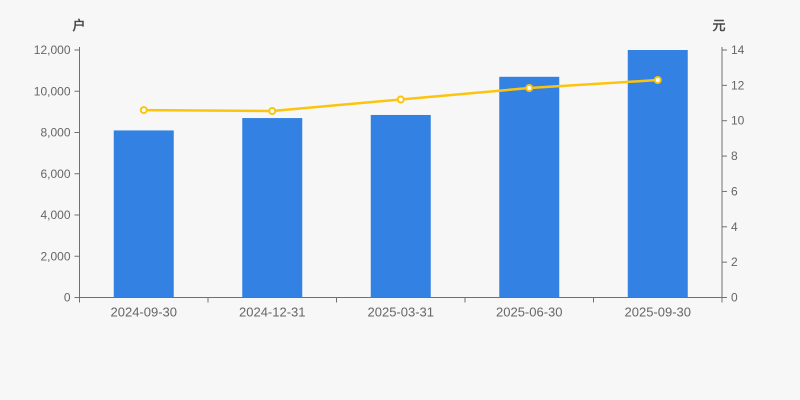  Describe the element at coordinates (272, 312) in the screenshot. I see `x-tick-label: 2024-12-31` at that location.